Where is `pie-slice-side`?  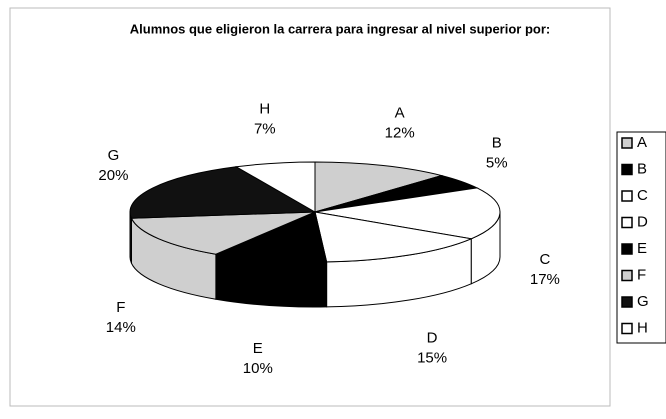
pie-slice-side is located at coordinates (130, 237).